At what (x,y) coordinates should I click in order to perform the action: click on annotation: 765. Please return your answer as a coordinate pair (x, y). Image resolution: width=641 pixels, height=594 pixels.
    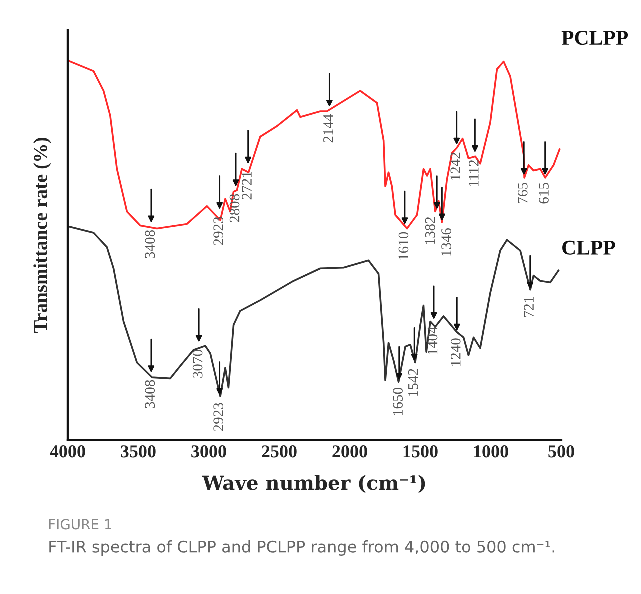
    Looking at the image, I should click on (523, 193).